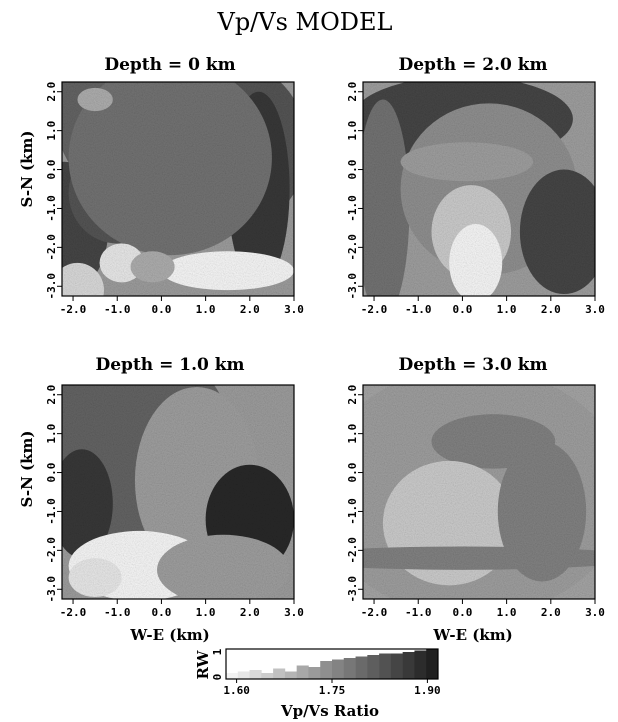 The image size is (618, 722). I want to click on colorbar: RW 0 1 1.60 1.75 1.90 Vp/Vs Ratio, so click(317, 684).